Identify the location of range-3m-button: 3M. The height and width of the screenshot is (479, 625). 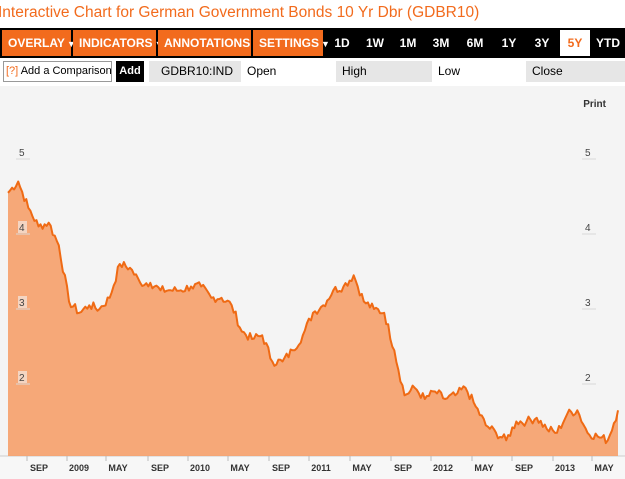
(441, 43).